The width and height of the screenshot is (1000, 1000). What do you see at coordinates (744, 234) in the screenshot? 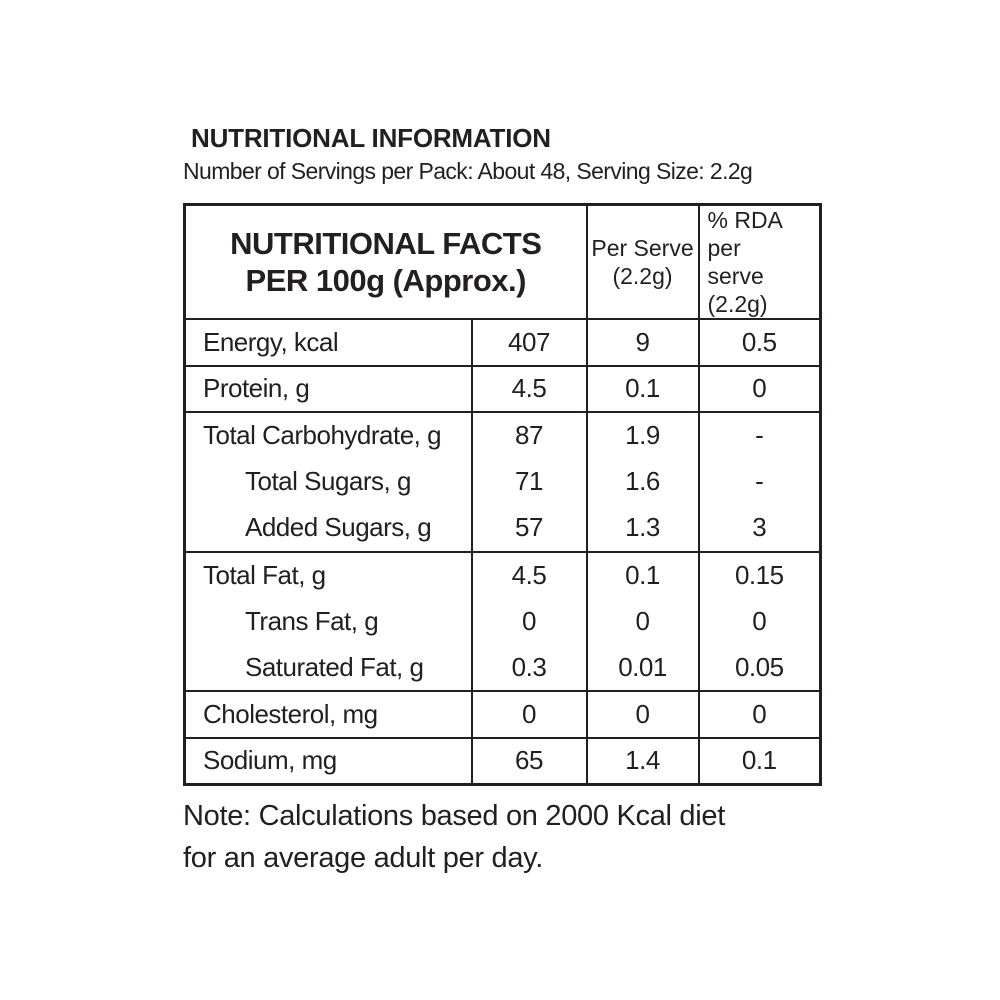
I see `header-rda-line1: % RDA per` at bounding box center [744, 234].